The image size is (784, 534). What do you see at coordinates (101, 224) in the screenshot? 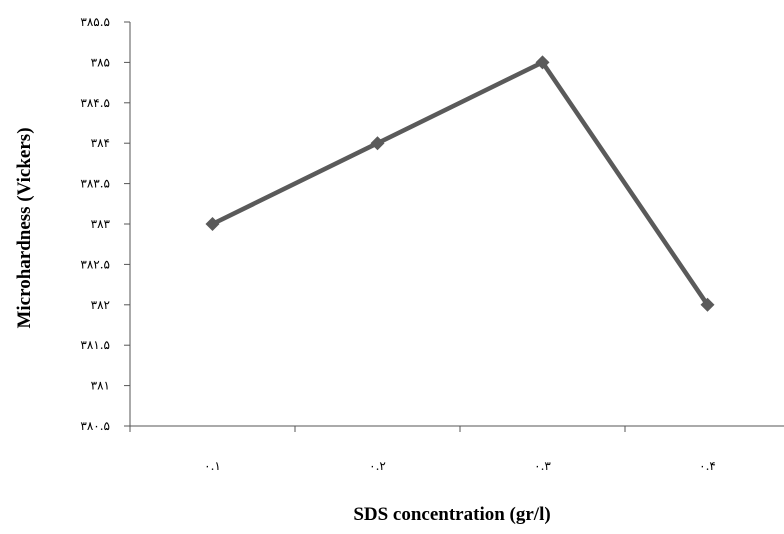
I see `y-tick-label: ۳۸۳` at bounding box center [101, 224].